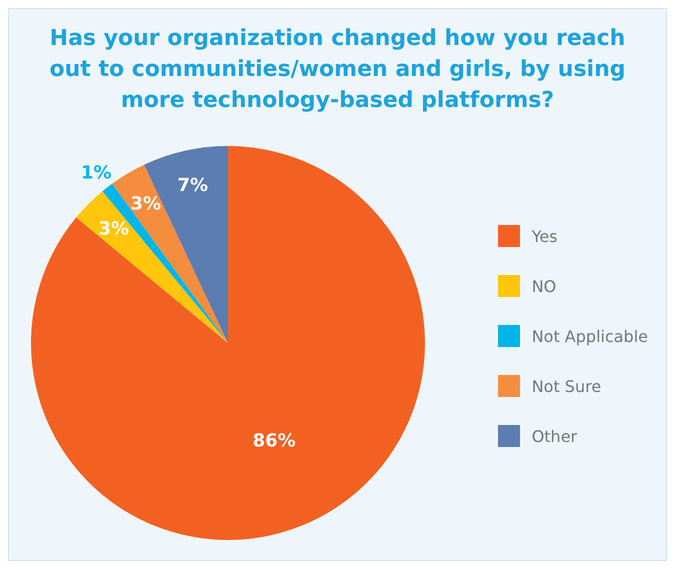 The height and width of the screenshot is (569, 675). What do you see at coordinates (96, 173) in the screenshot?
I see `data-label: 1%` at bounding box center [96, 173].